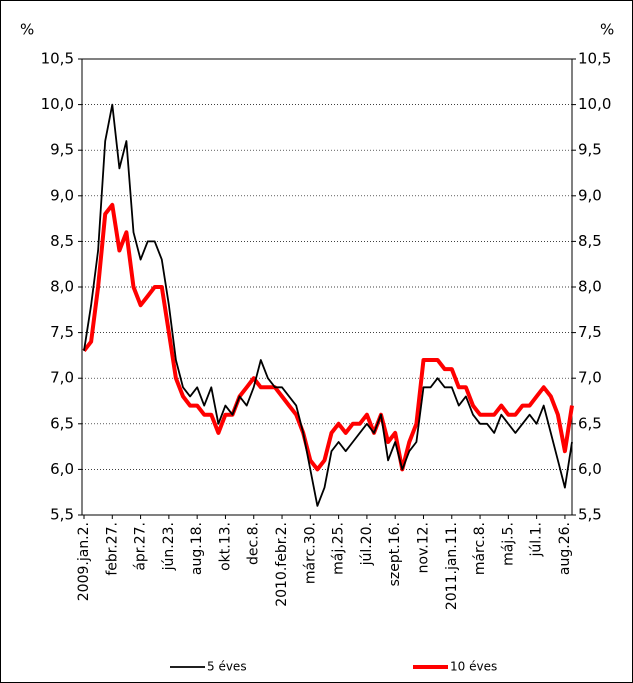 This screenshot has height=683, width=633. Describe the element at coordinates (452, 566) in the screenshot. I see `x-tick-label: 2011.jan.11.` at that location.